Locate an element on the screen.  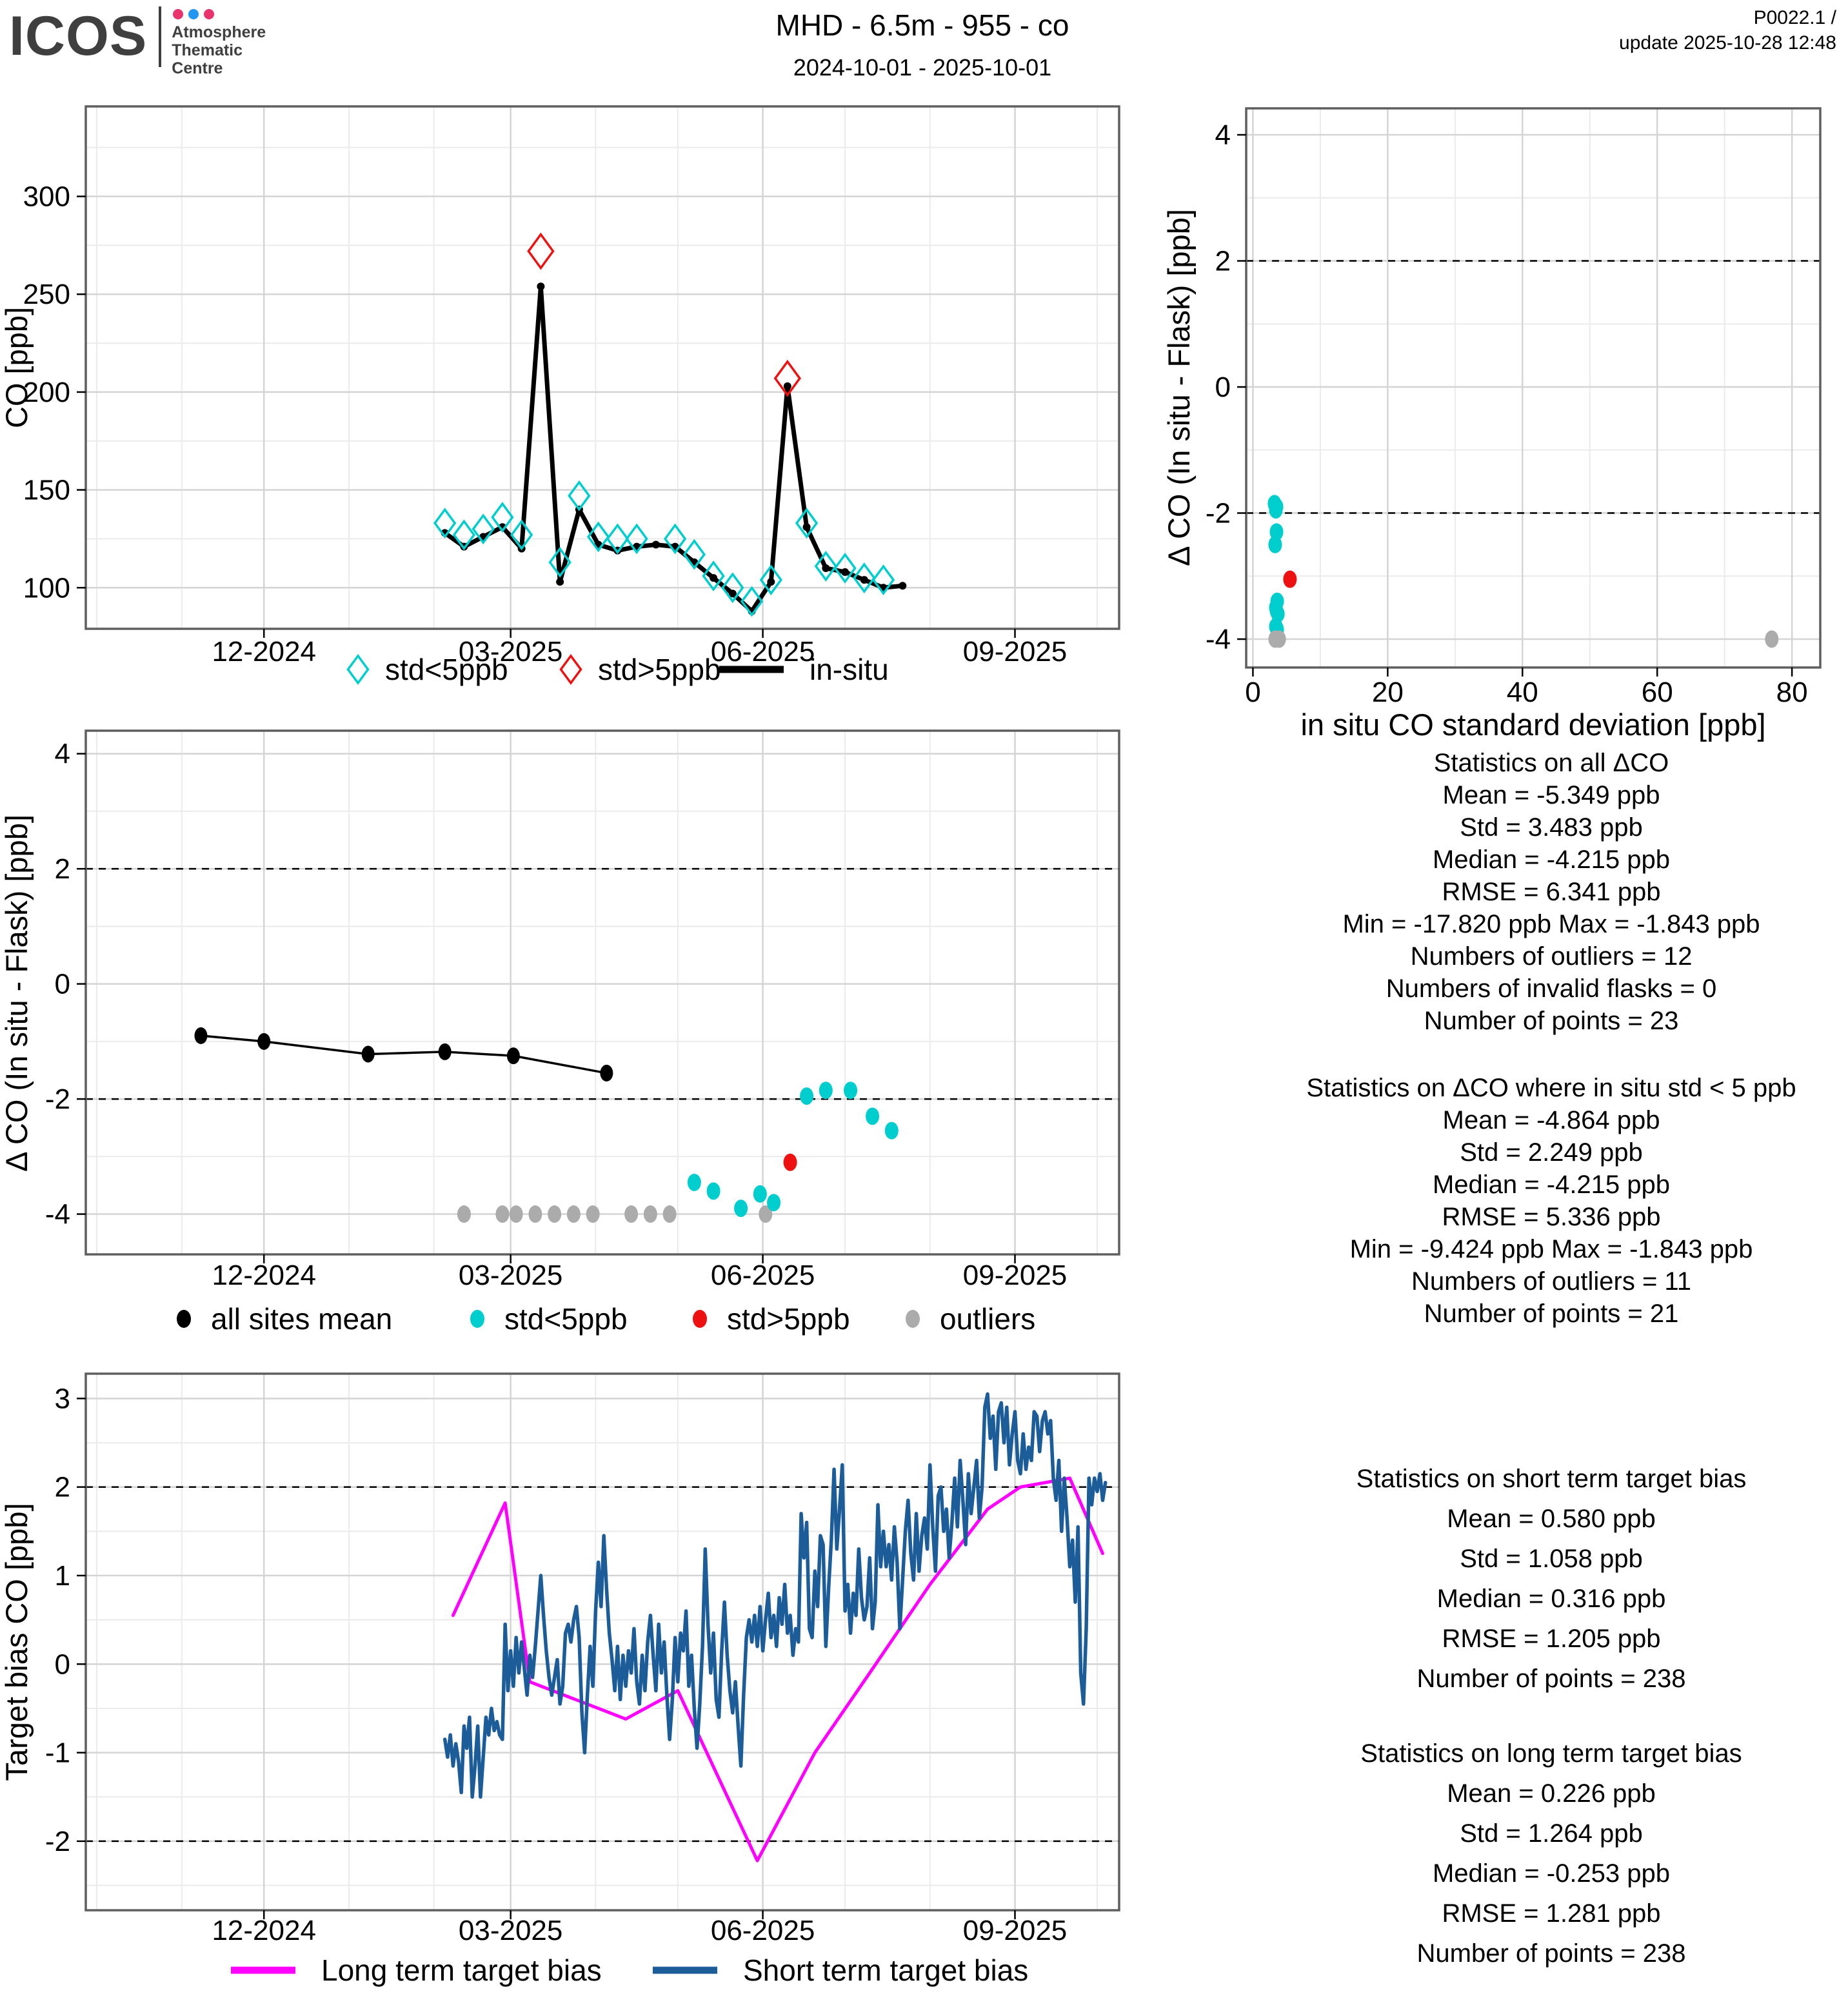
page-subtitle: 2024-10-01 - 2025-10-01 is located at coordinates (923, 67).